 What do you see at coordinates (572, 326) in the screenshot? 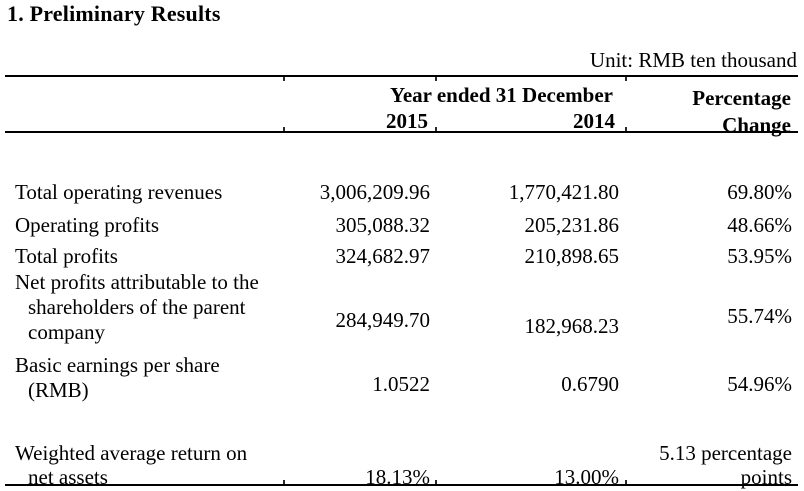
I see `cell-2014: 182,968.23` at bounding box center [572, 326].